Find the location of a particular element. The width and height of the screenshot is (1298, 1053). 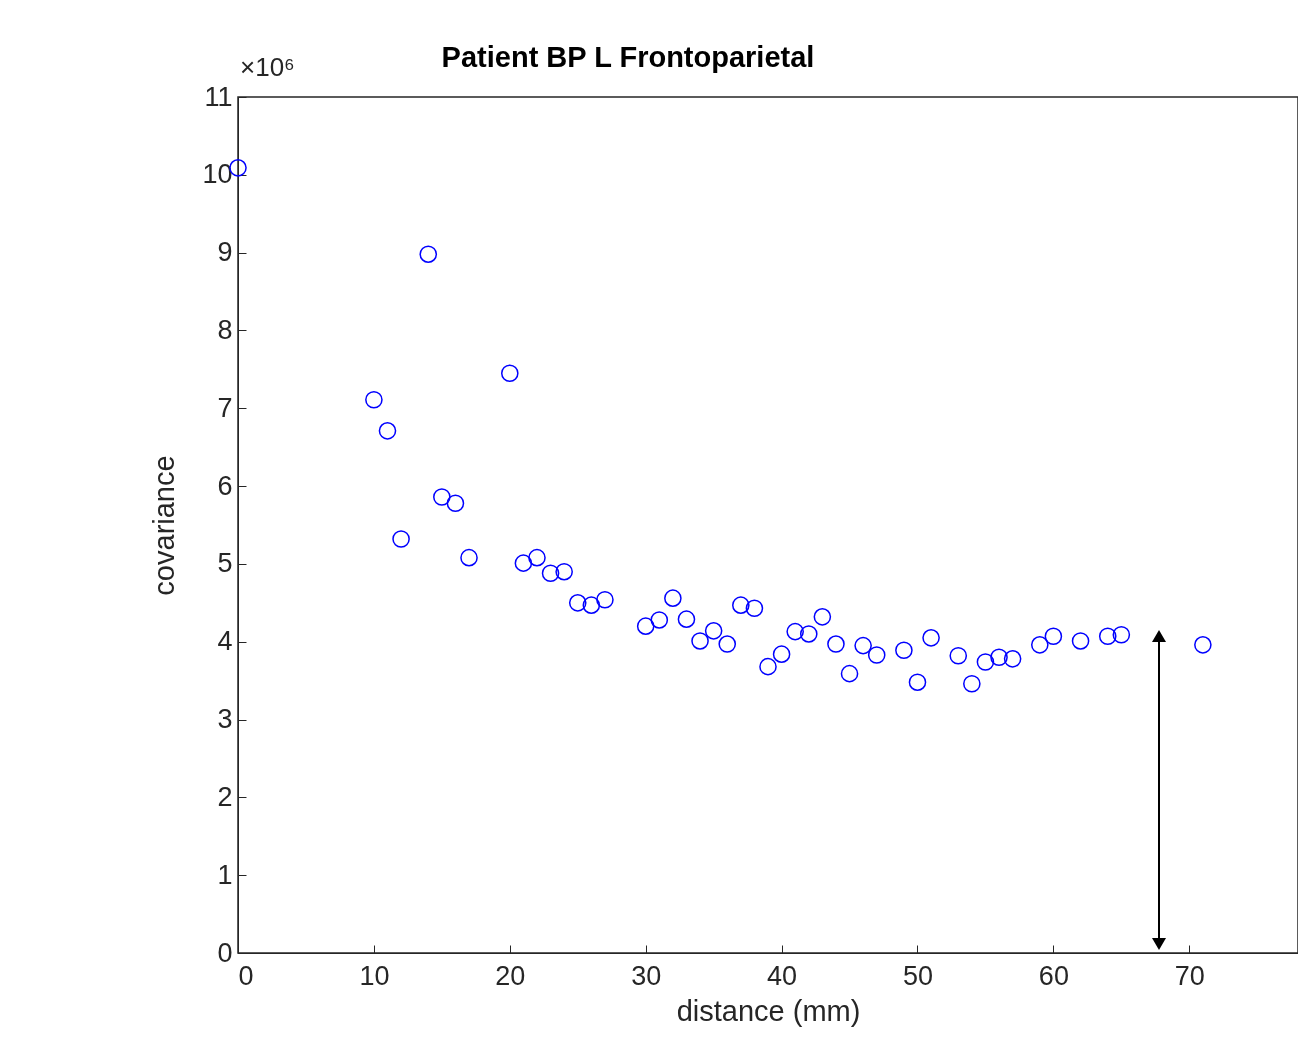

x-tick-label: 40 is located at coordinates (782, 975).